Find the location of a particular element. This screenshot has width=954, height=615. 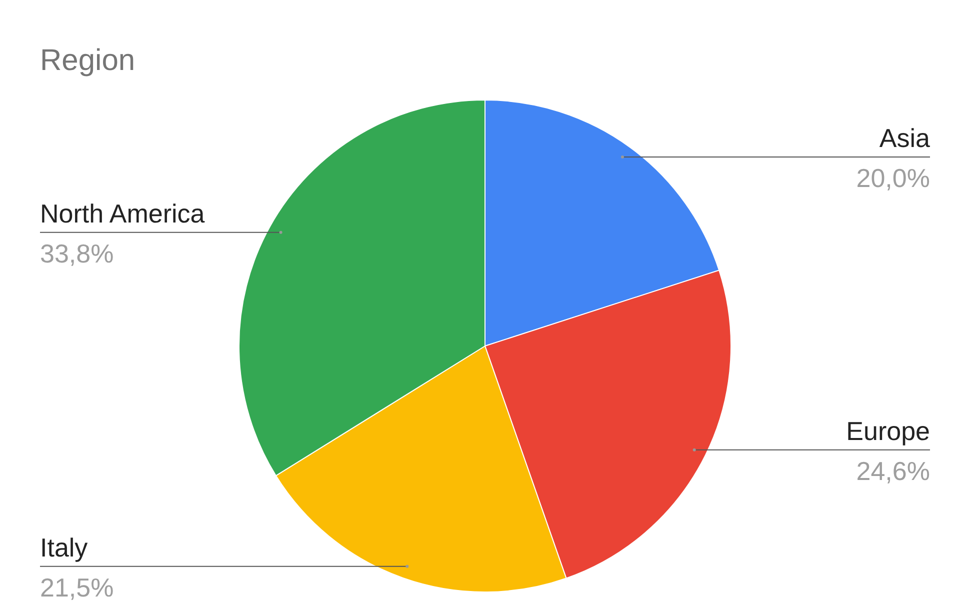

data-label: 20,0% is located at coordinates (893, 178).